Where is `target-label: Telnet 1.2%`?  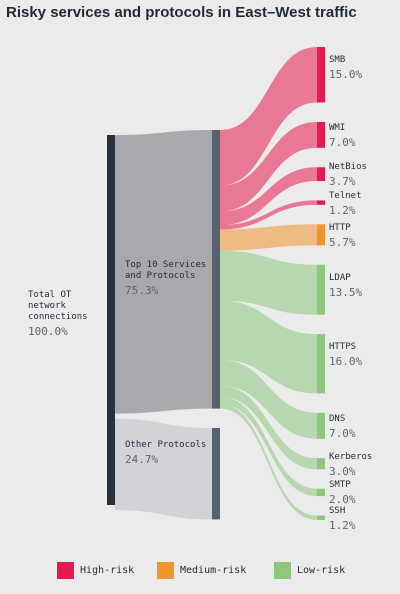
target-label: Telnet 1.2% is located at coordinates (364, 204).